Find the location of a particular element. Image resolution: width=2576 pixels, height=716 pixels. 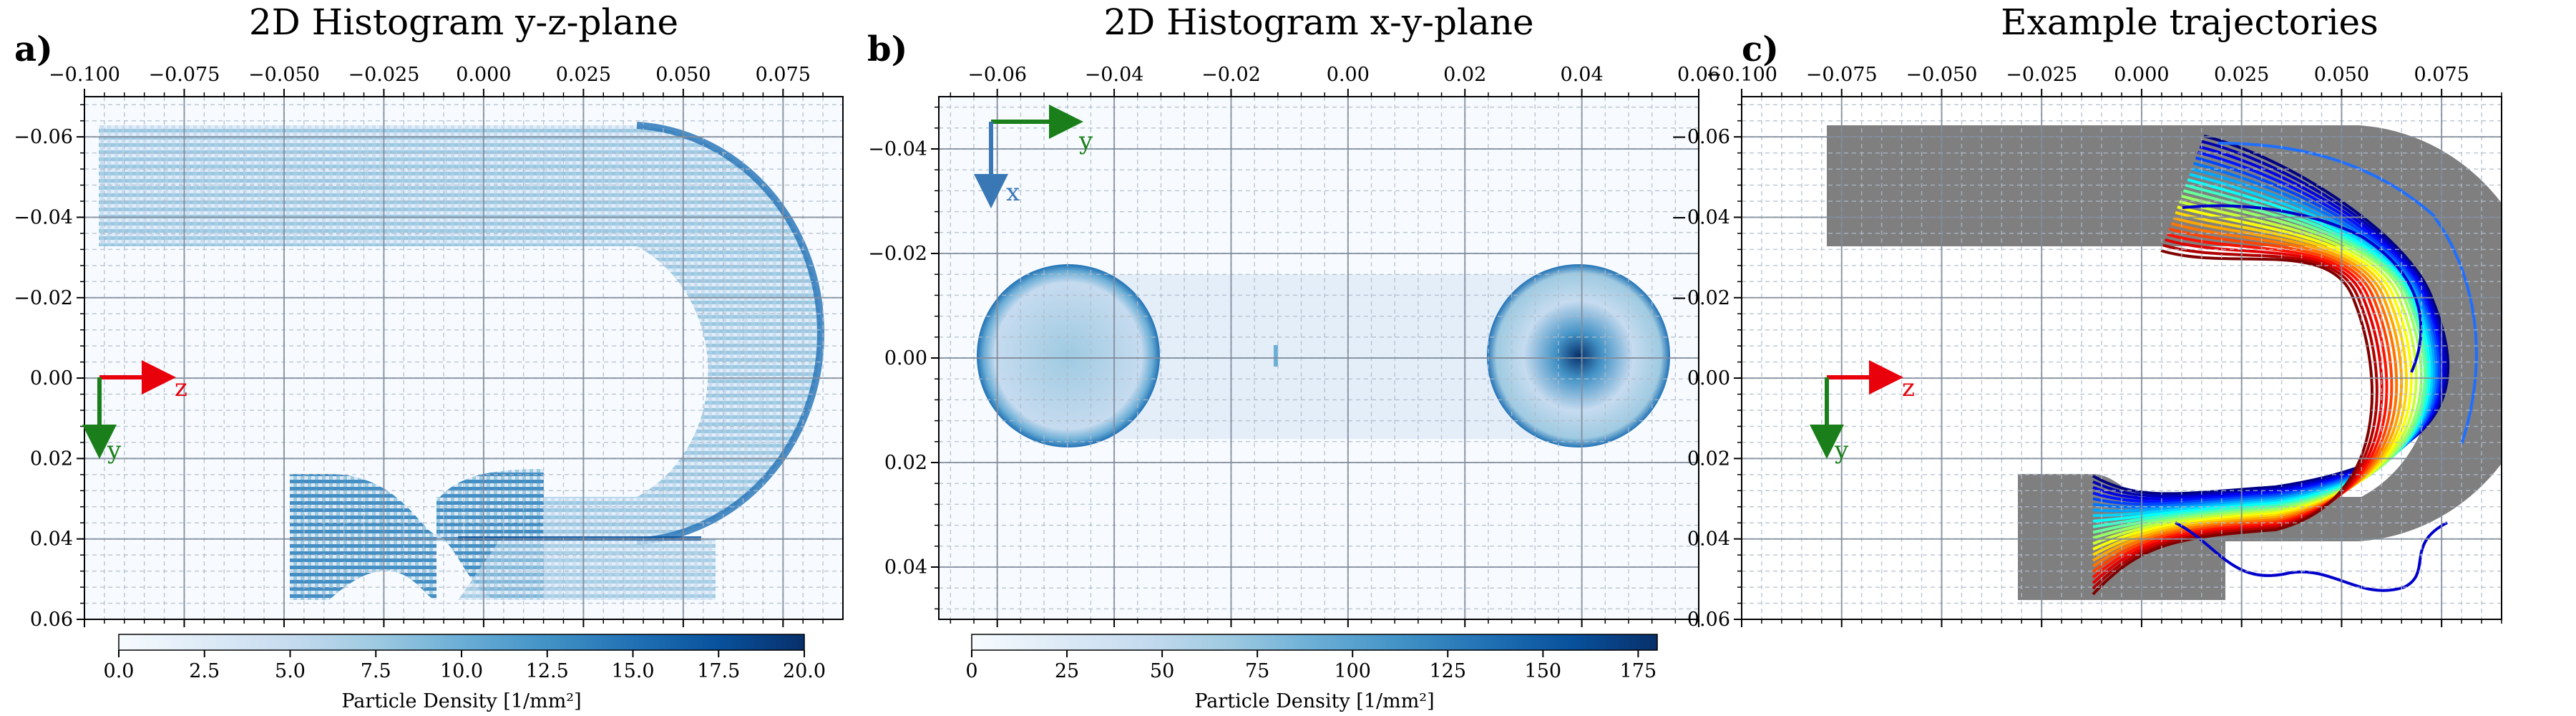

x-tick-label: 0.025 is located at coordinates (2241, 75).